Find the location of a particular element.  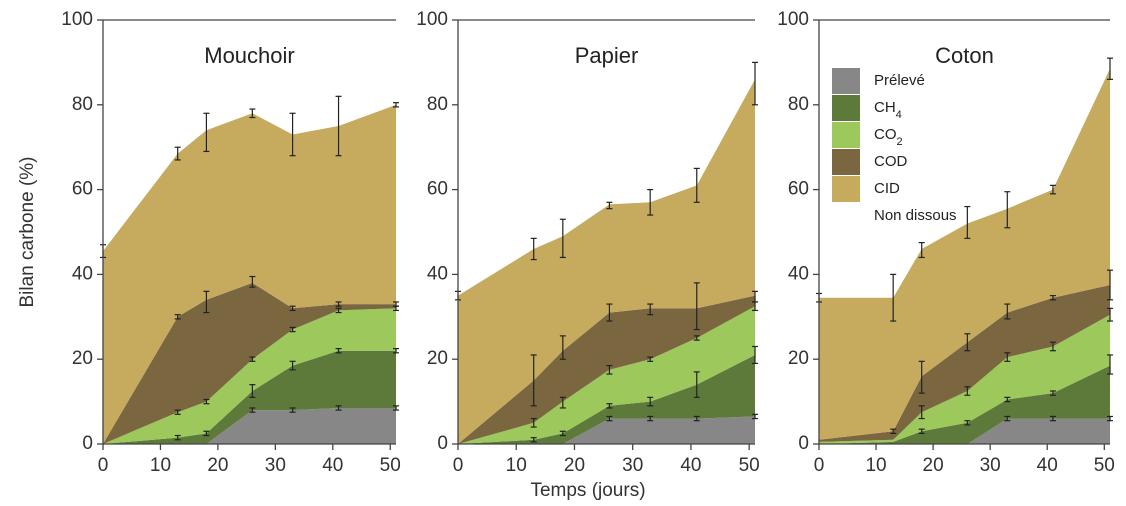

legend-subscript: 4 is located at coordinates (899, 115).